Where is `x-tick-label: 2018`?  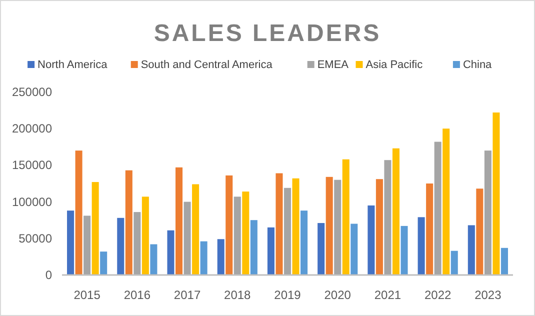
x-tick-label: 2018 is located at coordinates (238, 295).